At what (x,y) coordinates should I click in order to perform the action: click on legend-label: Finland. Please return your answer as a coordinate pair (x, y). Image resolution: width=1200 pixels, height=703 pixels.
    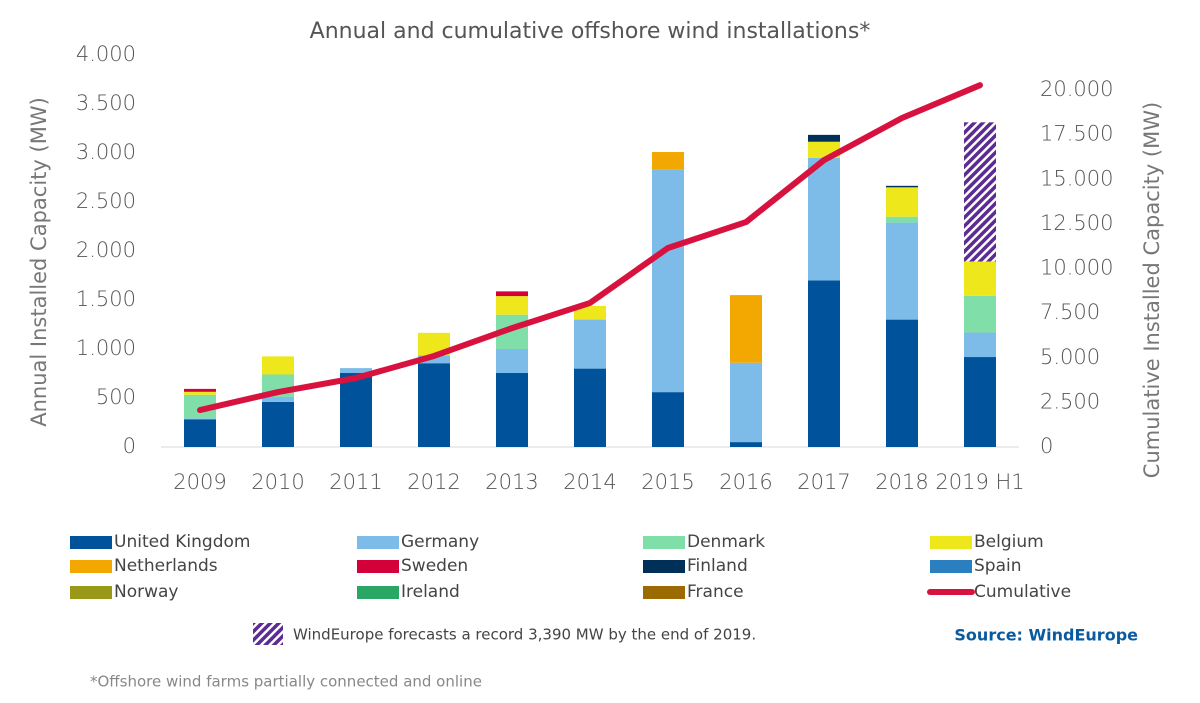
    Looking at the image, I should click on (717, 566).